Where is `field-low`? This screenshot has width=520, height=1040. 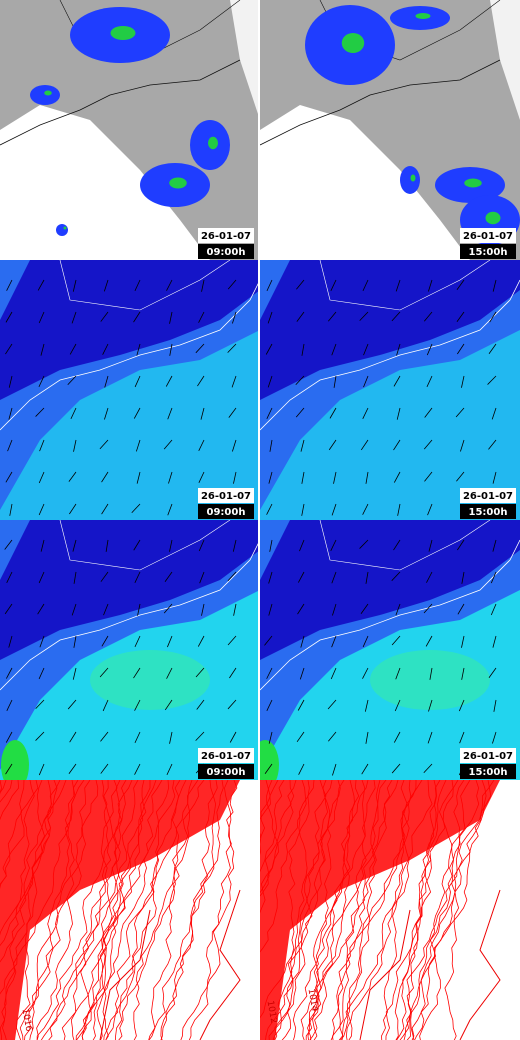 field-low is located at coordinates (390, 590).